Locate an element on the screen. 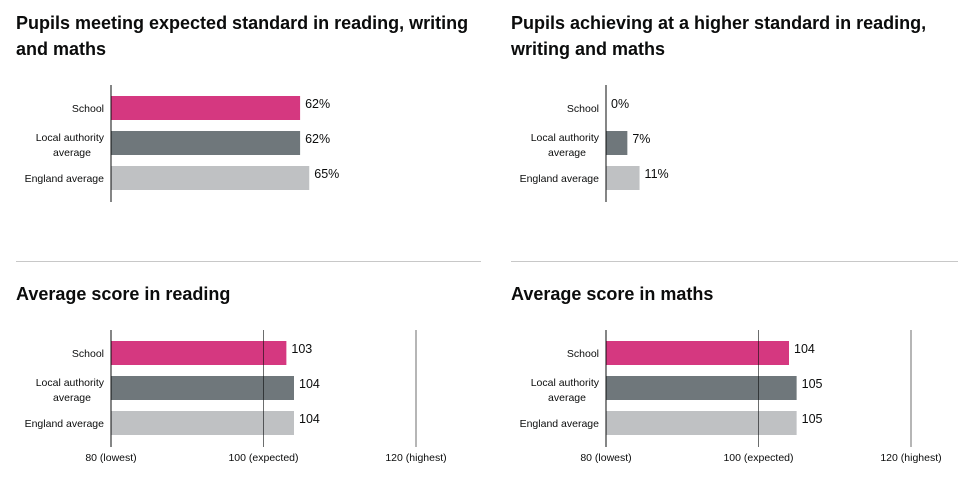 Image resolution: width=958 pixels, height=485 pixels. chart-panel-reading: Average score in reading is located at coordinates (253, 294).